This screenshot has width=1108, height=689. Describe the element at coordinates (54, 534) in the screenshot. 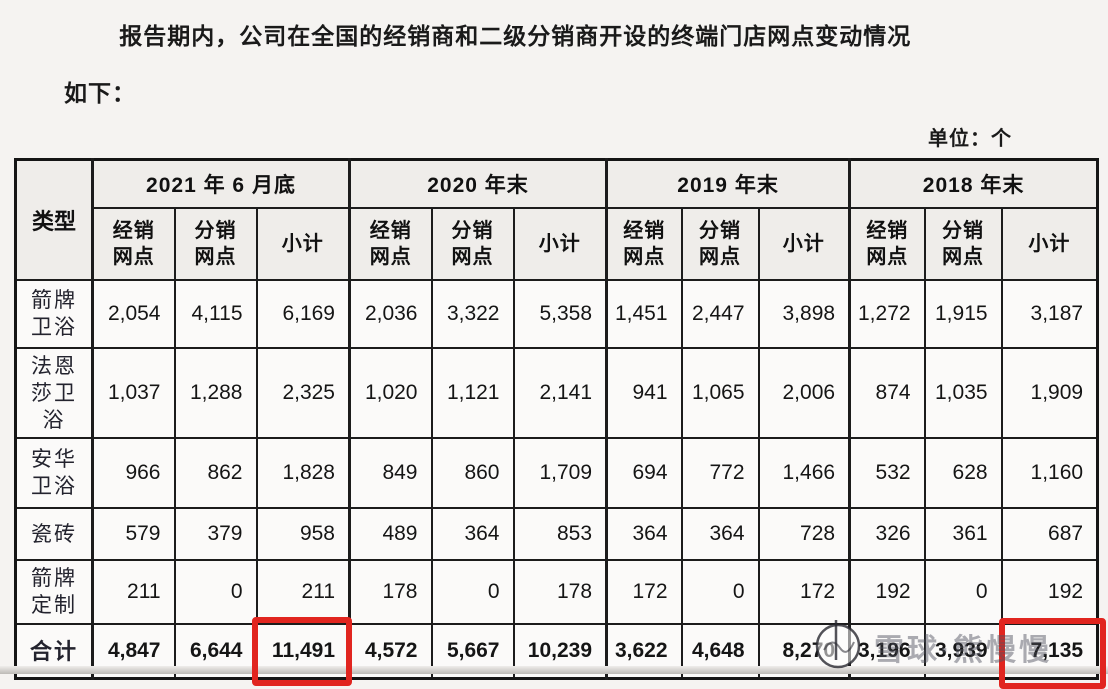

I see `row-label: 瓷砖` at that location.